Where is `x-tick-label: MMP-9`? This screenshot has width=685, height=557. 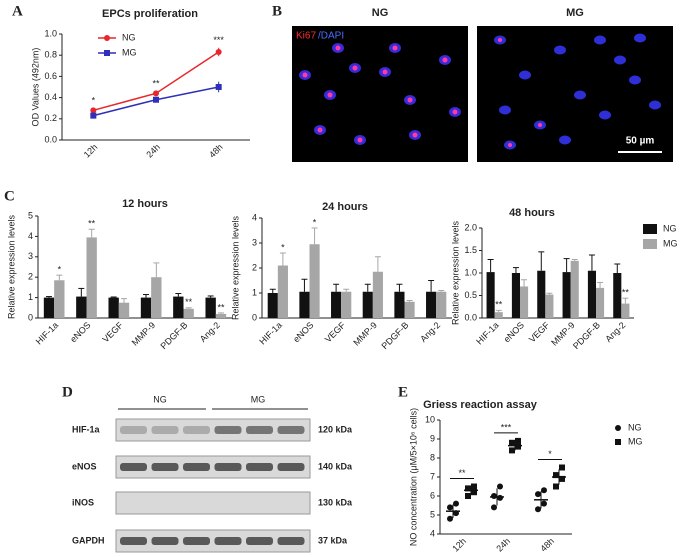
x-tick-label: MMP-9 is located at coordinates (365, 334).